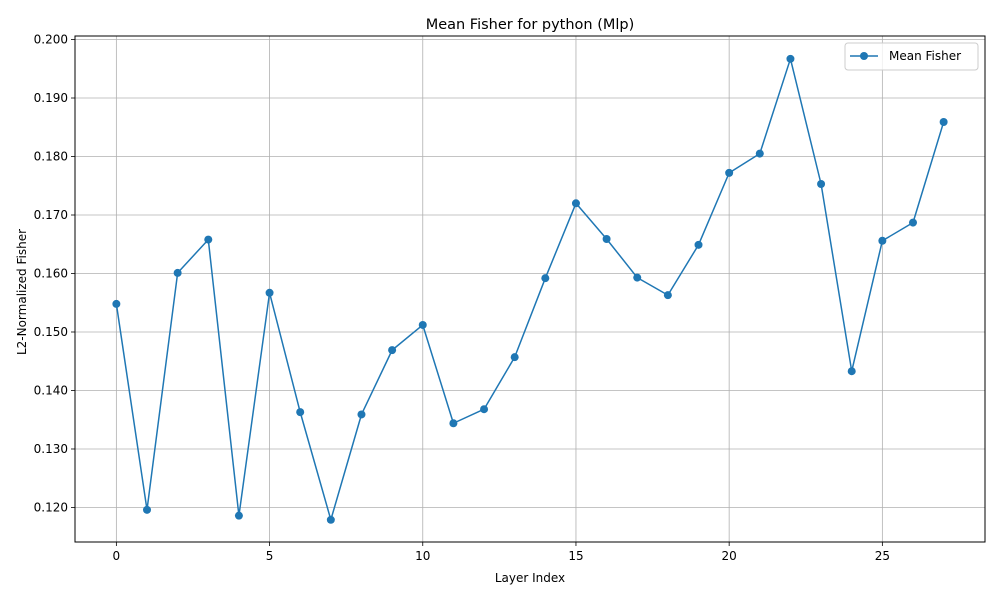 The height and width of the screenshot is (600, 1000). I want to click on y-tick-label: 0.130, so click(51, 449).